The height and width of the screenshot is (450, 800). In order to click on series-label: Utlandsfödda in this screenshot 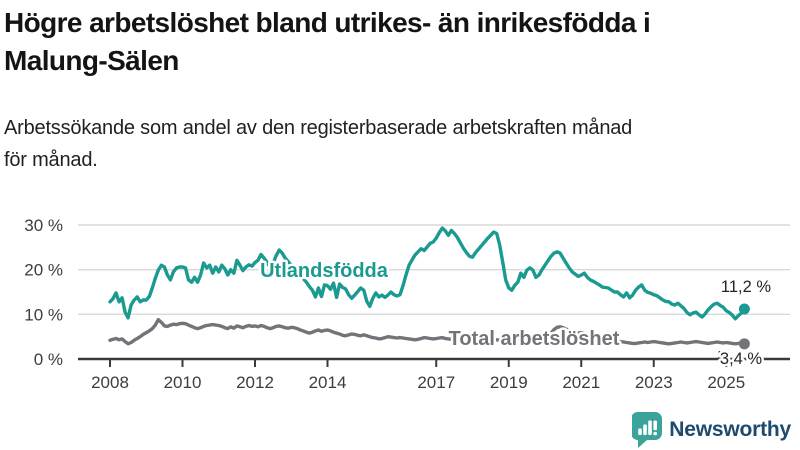, I will do `click(324, 271)`.